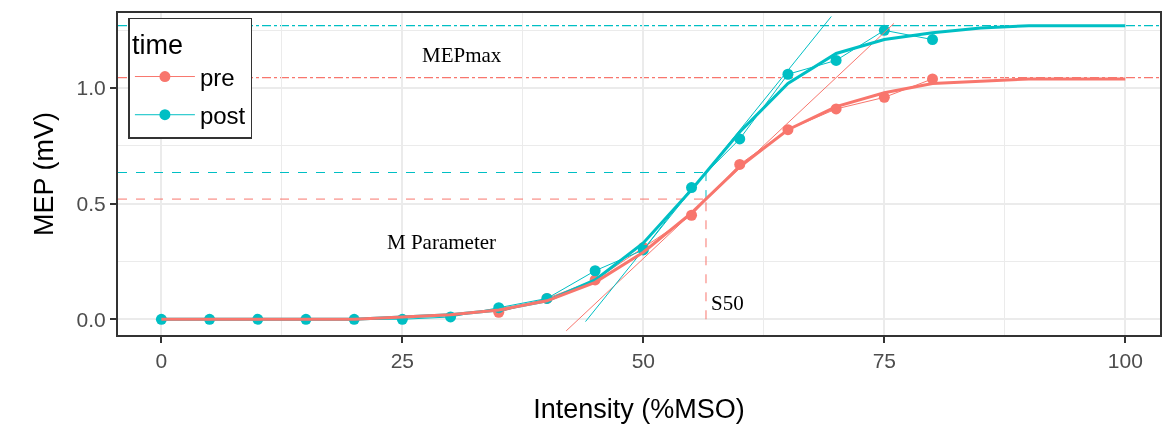 This screenshot has height=424, width=1162. What do you see at coordinates (161, 361) in the screenshot?
I see `x-tick-label: 0` at bounding box center [161, 361].